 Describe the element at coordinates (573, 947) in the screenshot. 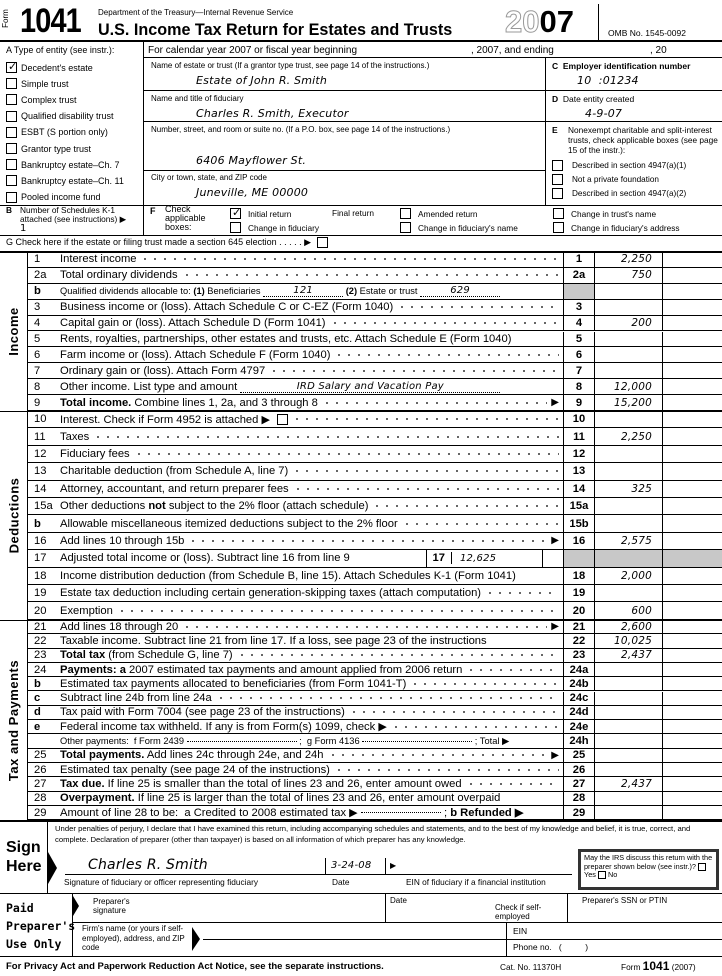

I see `phone-field: ( )` at that location.